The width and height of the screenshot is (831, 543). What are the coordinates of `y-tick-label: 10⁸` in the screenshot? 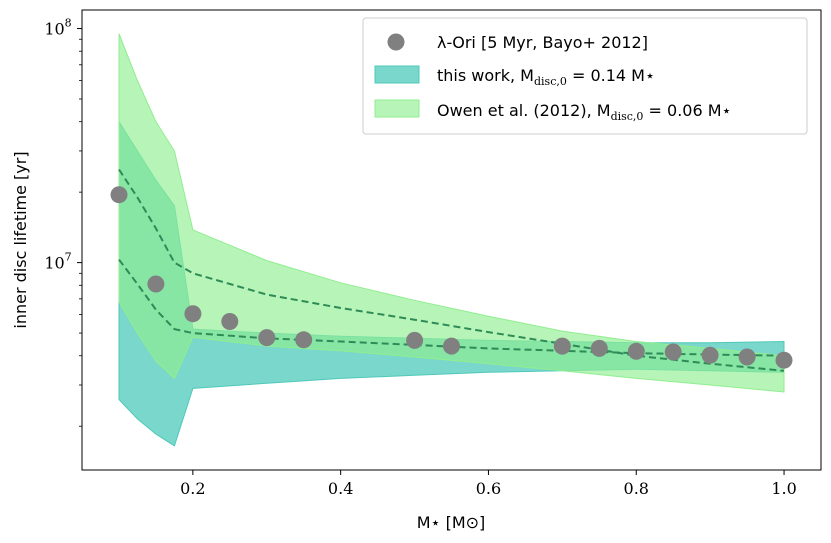 It's located at (57, 28).